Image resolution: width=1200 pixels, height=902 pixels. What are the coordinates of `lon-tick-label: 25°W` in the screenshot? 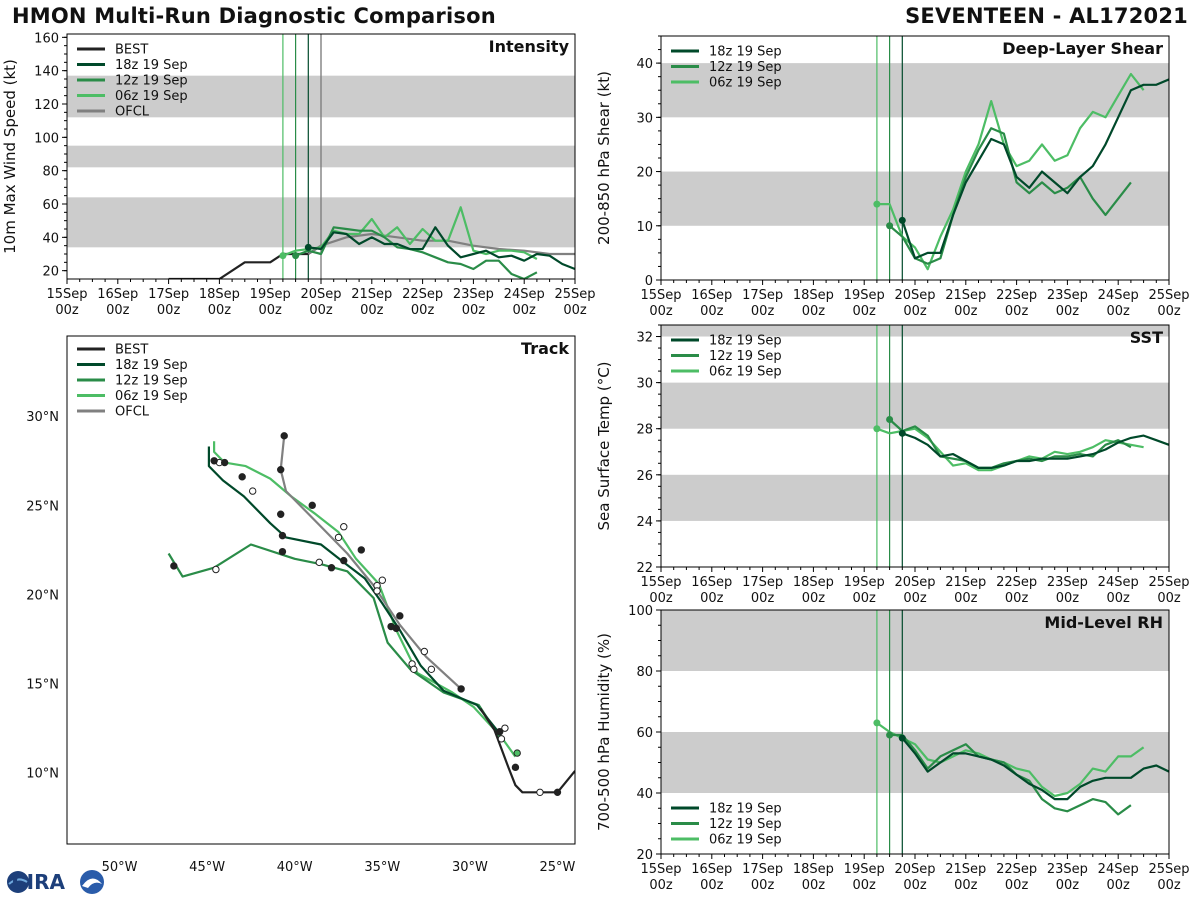 It's located at (558, 867).